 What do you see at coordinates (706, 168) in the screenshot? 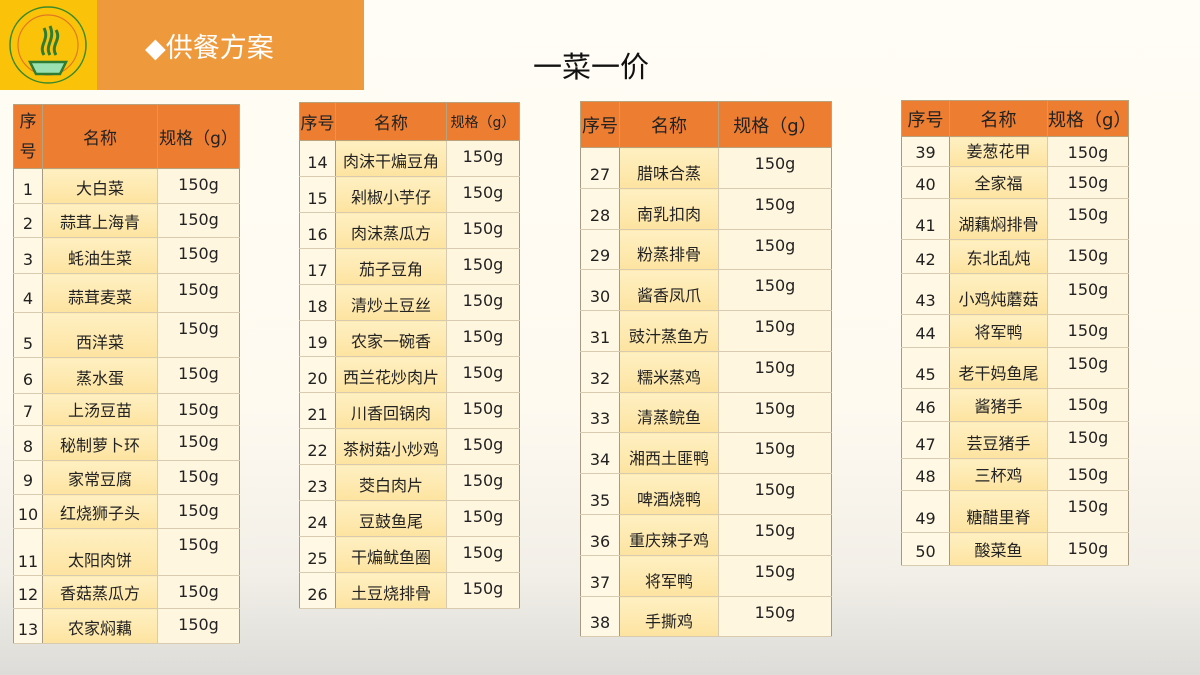
I see `table-row: 27 腊味合蒸 150g` at bounding box center [706, 168].